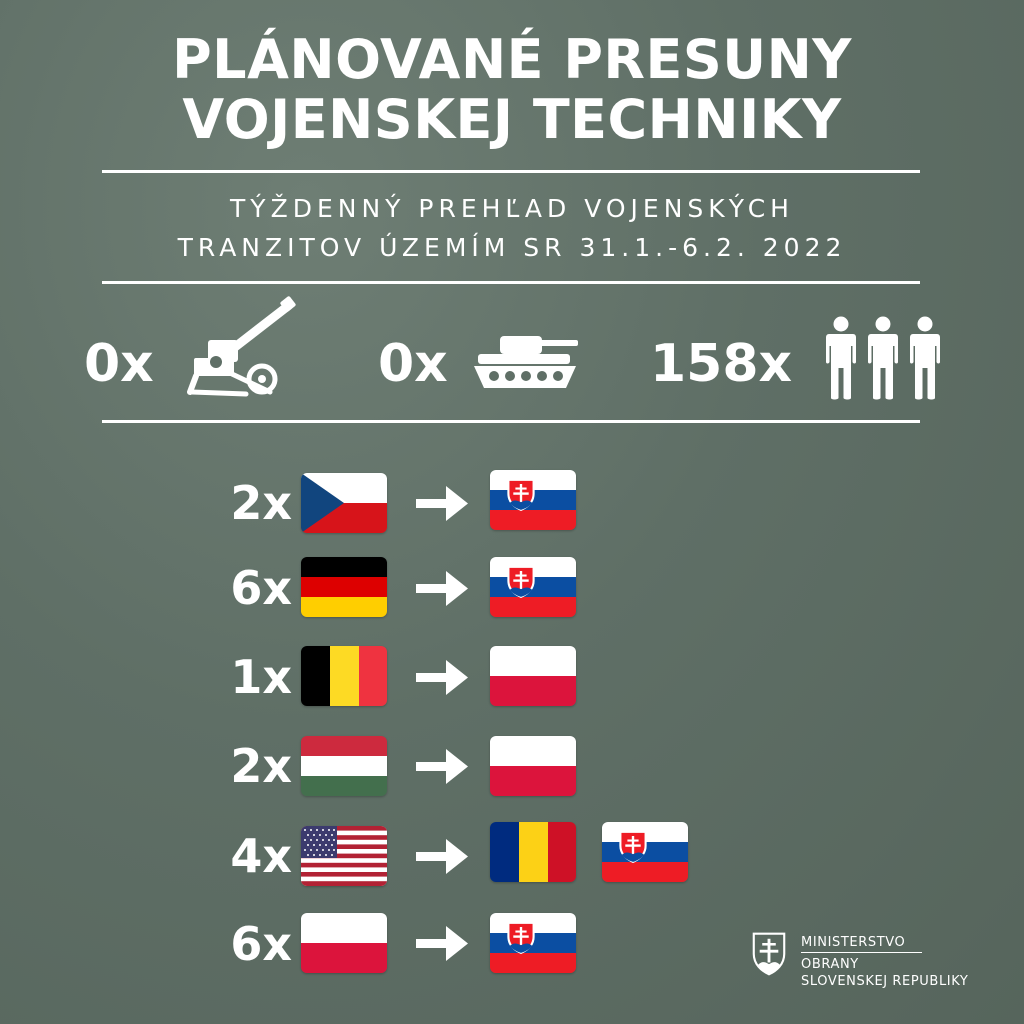 Image resolution: width=1024 pixels, height=1024 pixels. I want to click on subtitle-line-1: TÝŽDENNÝ PREHĽAD VOJENSKÝCH, so click(512, 208).